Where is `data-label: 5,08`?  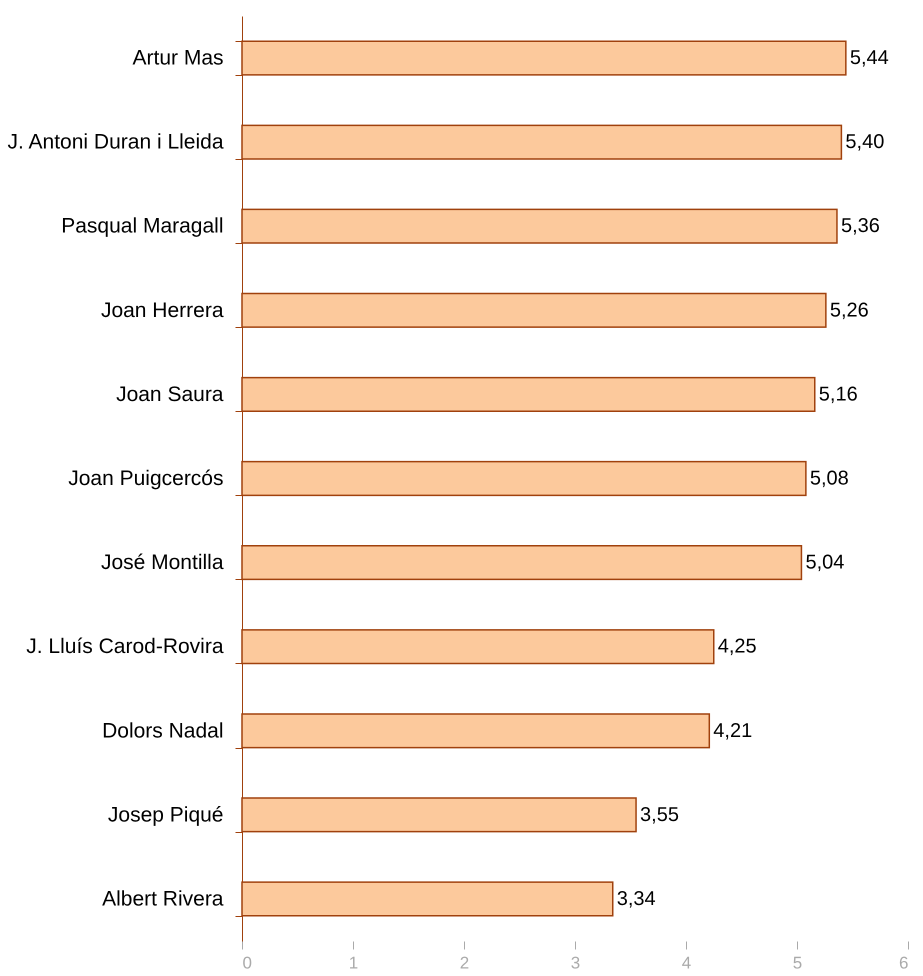
data-label: 5,08 is located at coordinates (829, 479).